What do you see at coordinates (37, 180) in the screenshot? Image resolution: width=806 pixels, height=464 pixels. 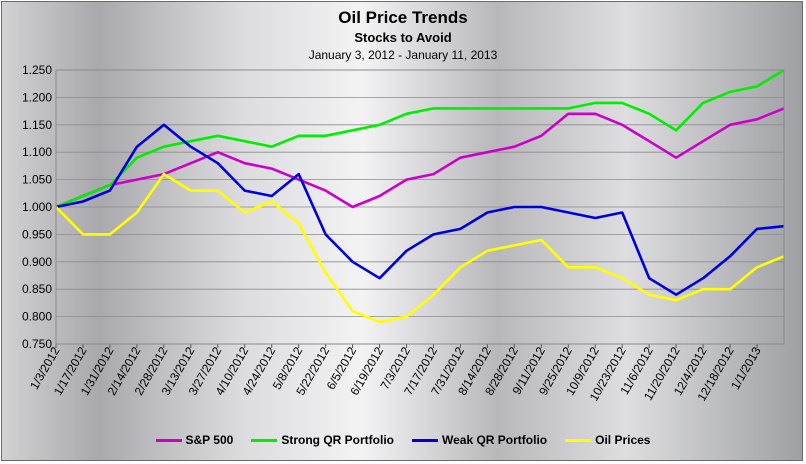 I see `y-tick-label: 1.050` at bounding box center [37, 180].